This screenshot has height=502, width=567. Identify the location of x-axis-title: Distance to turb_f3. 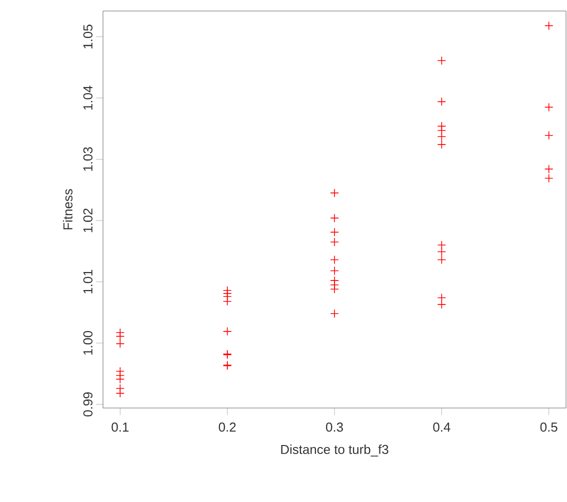
(334, 450).